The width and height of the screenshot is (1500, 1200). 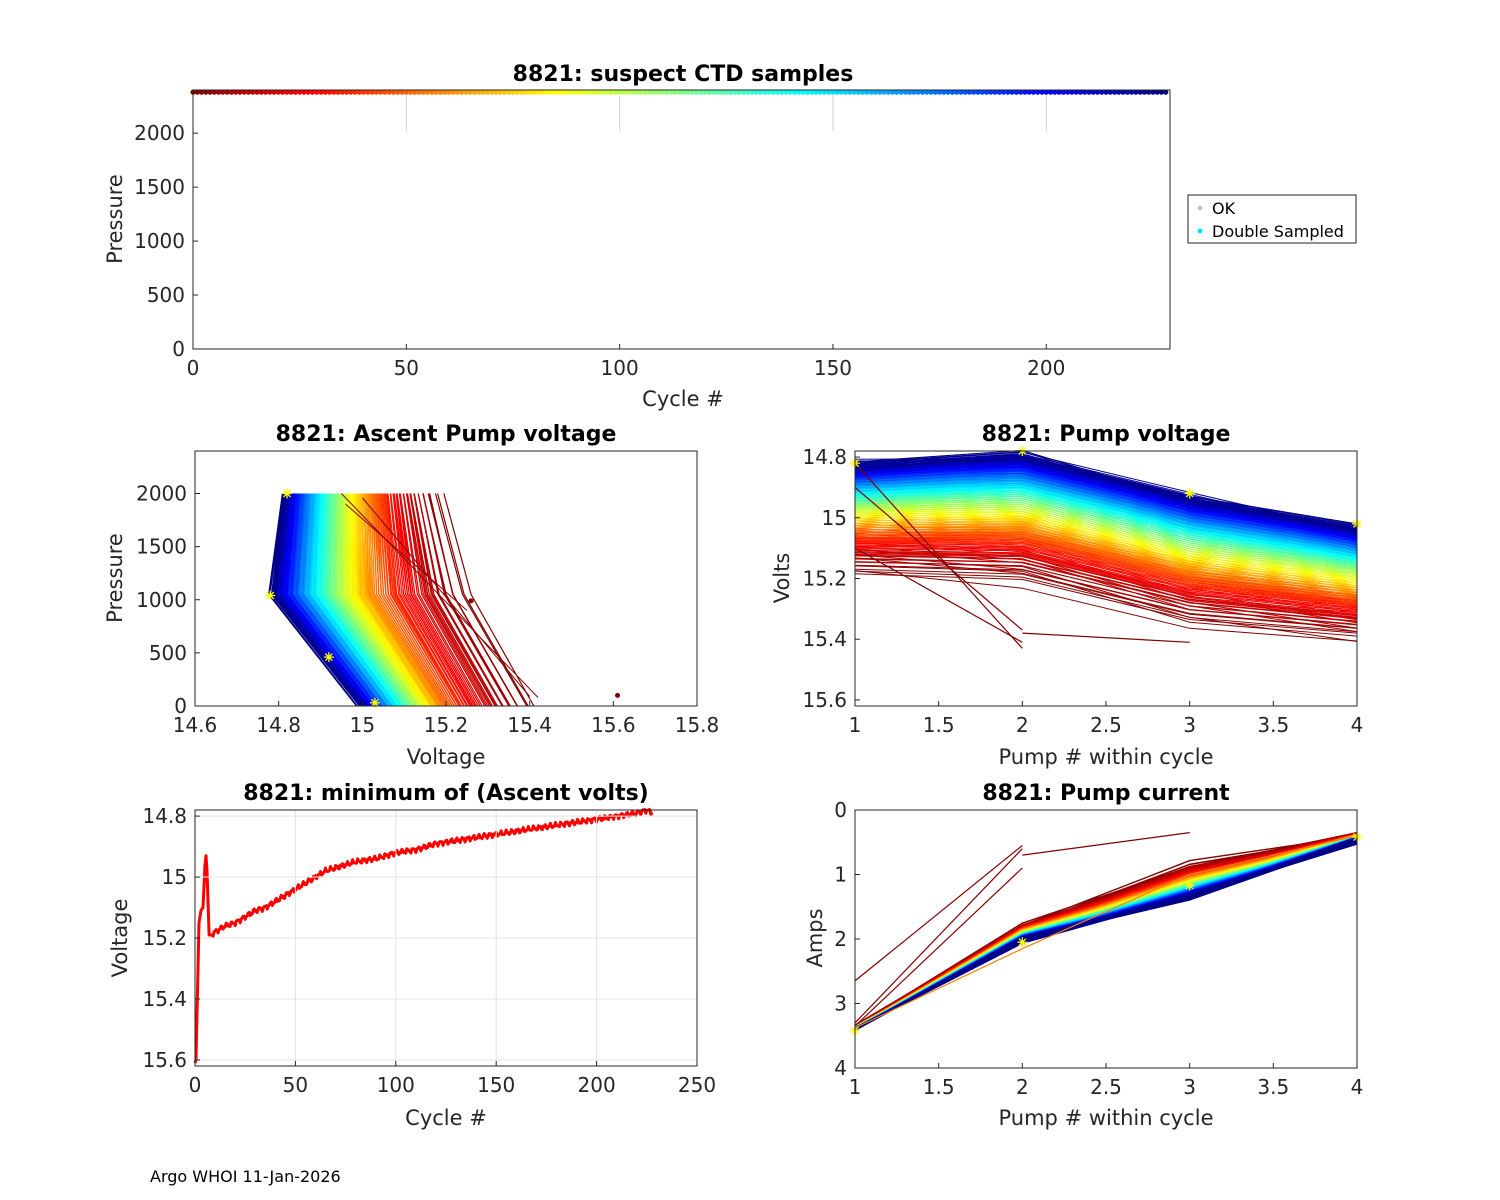 What do you see at coordinates (824, 457) in the screenshot?
I see `y-tick-label: 14.8` at bounding box center [824, 457].